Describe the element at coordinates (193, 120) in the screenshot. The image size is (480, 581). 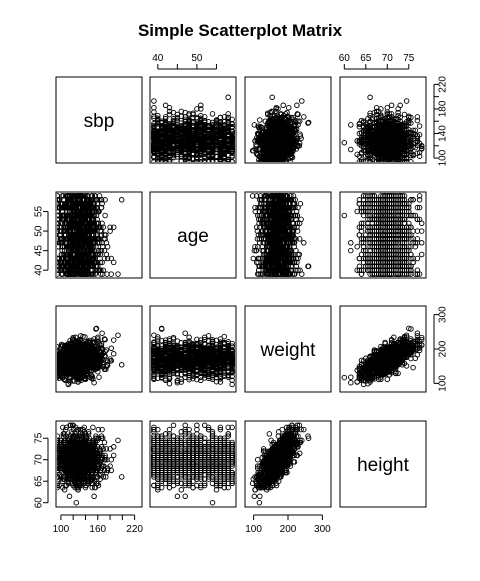
I see `panel-sbp-vs-age` at that location.